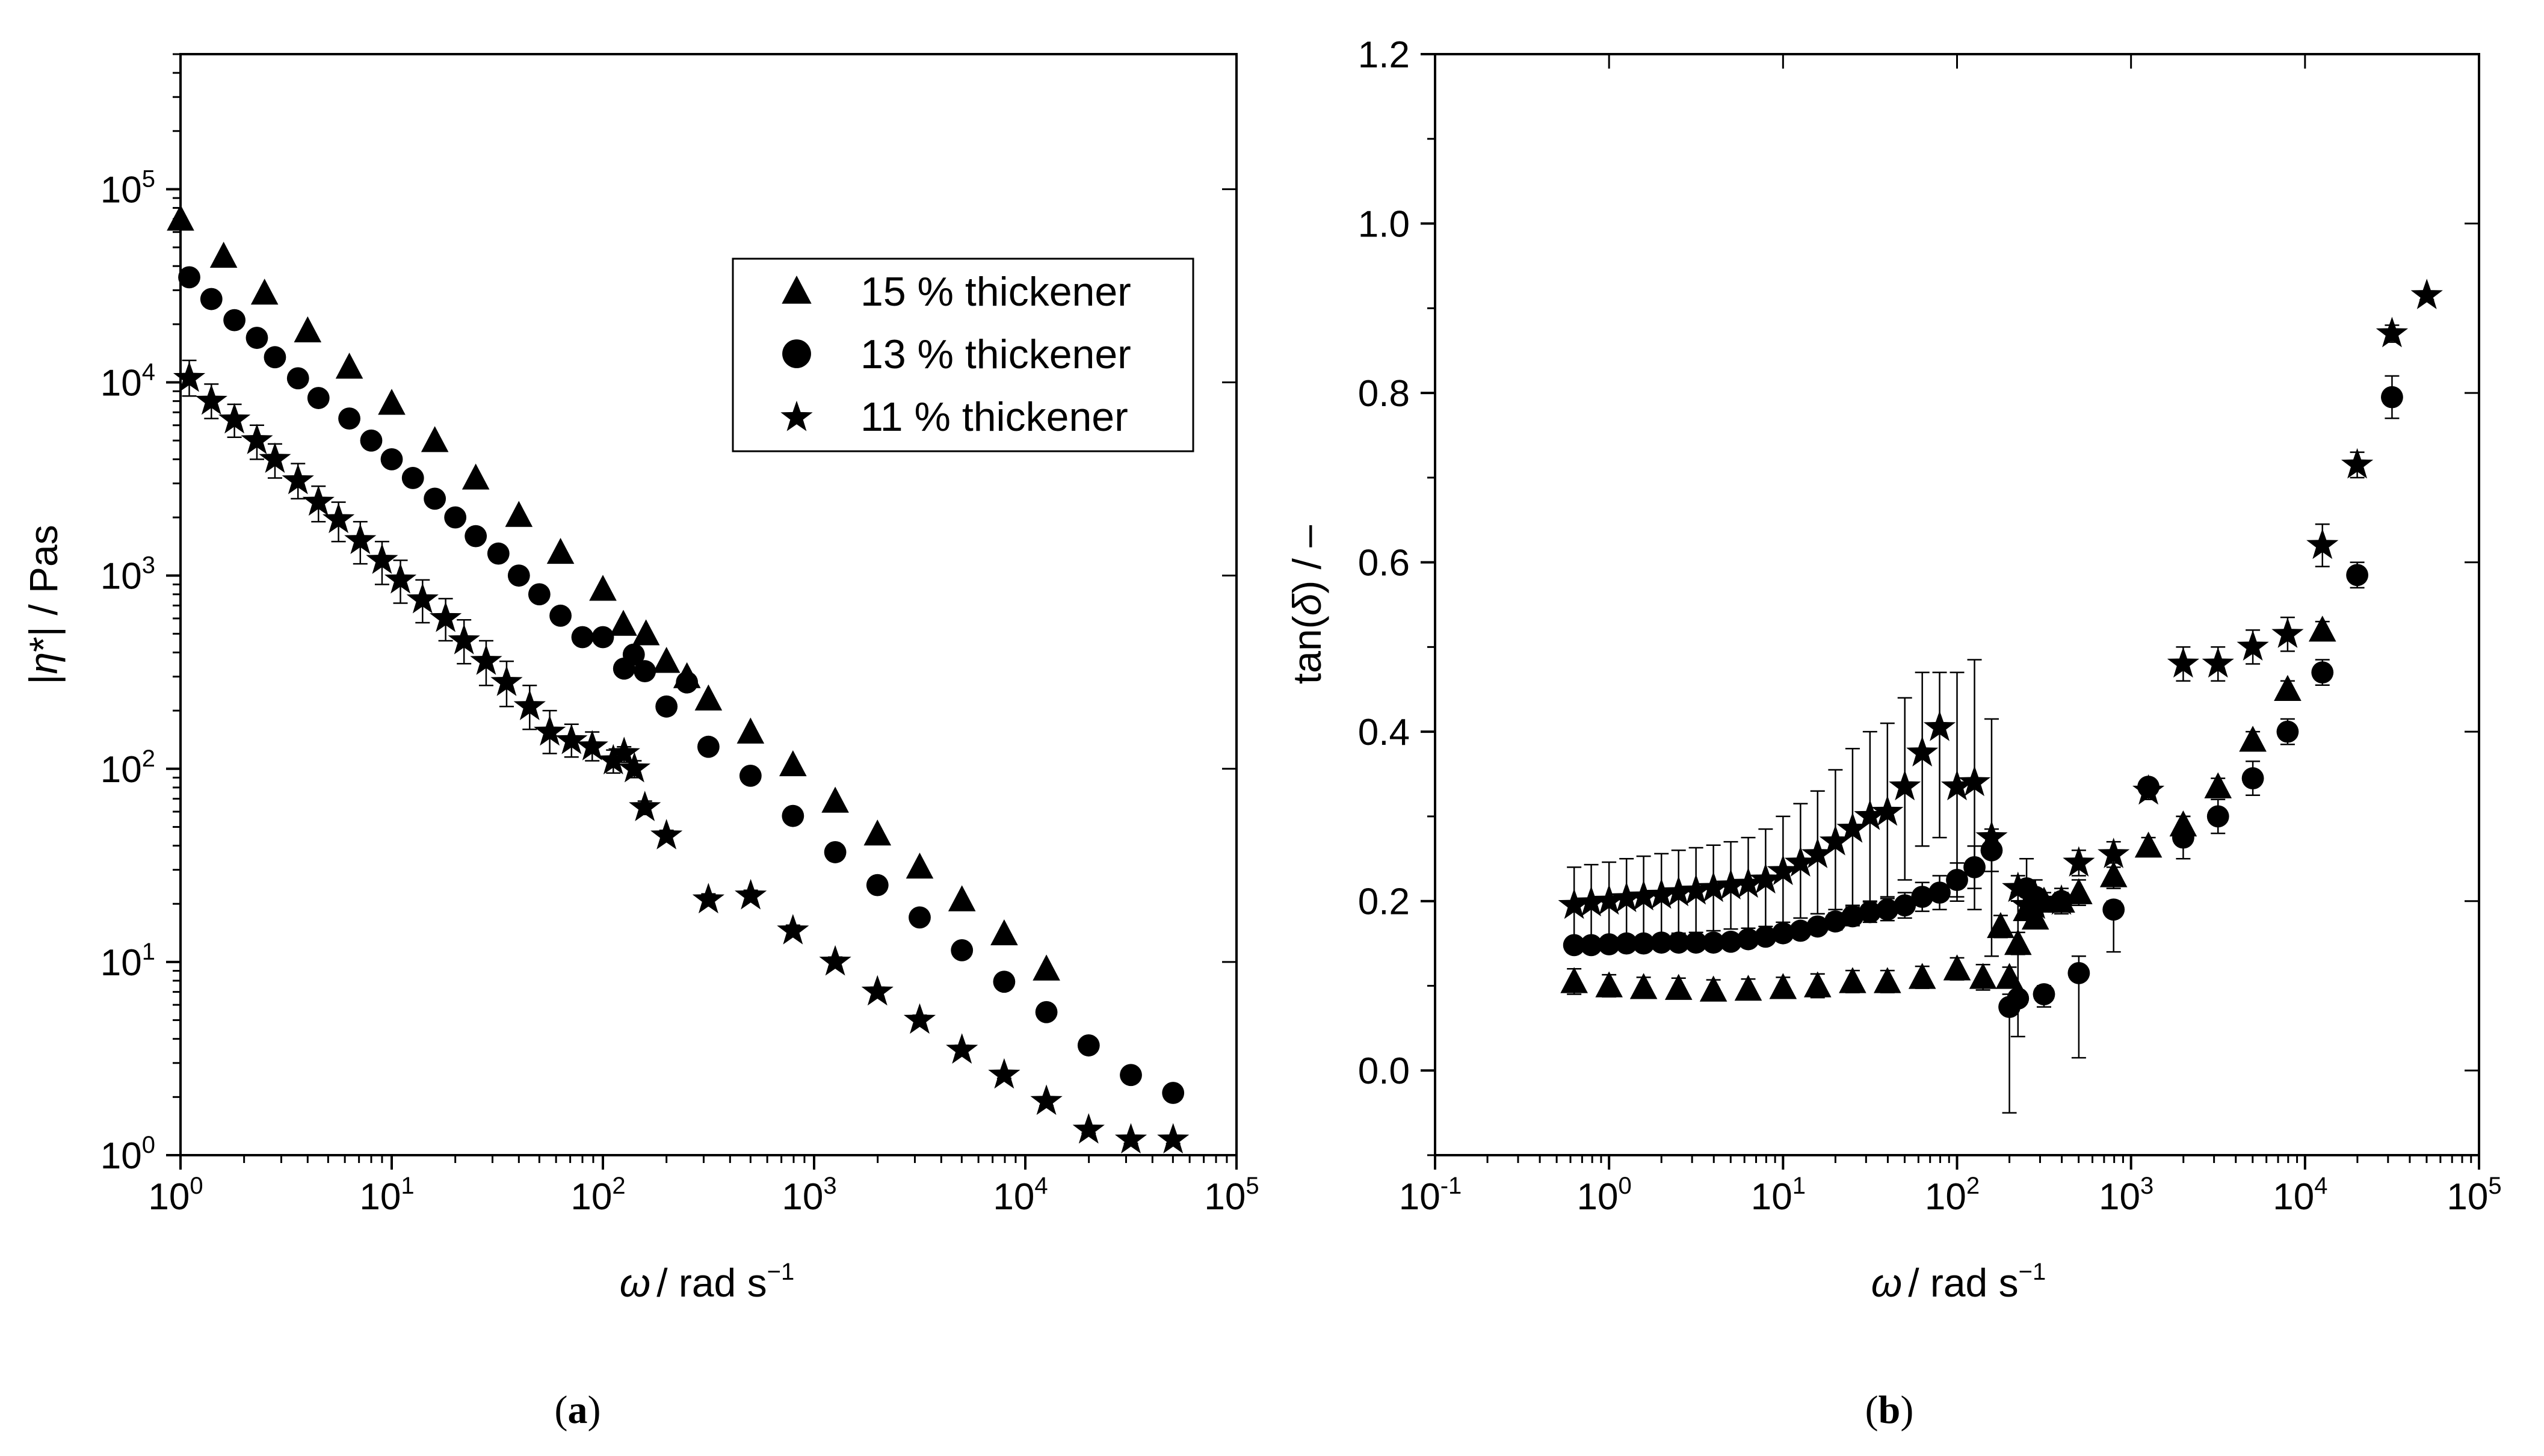 The width and height of the screenshot is (2544, 1456). What do you see at coordinates (1384, 394) in the screenshot?
I see `y-tick-label: 0.8` at bounding box center [1384, 394].